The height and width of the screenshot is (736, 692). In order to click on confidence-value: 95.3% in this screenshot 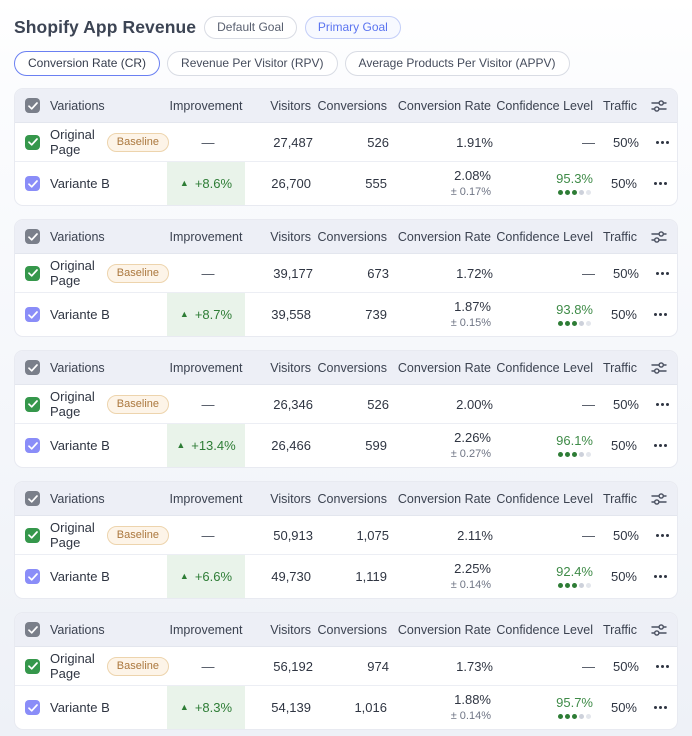, I will do `click(574, 179)`.